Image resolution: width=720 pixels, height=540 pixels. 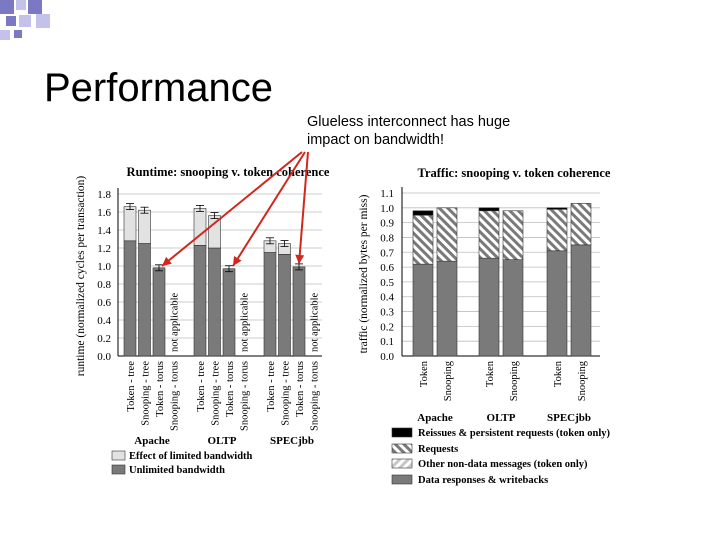 I want to click on traffic-y-tick: 0.1, so click(x=387, y=342).